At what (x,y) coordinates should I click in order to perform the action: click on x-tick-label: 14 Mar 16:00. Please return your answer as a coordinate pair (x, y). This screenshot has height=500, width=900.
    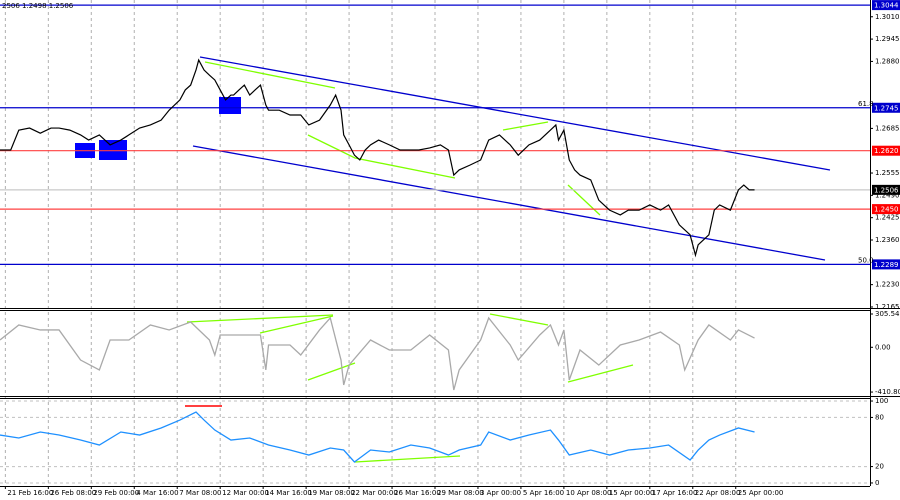
    Looking at the image, I should click on (288, 493).